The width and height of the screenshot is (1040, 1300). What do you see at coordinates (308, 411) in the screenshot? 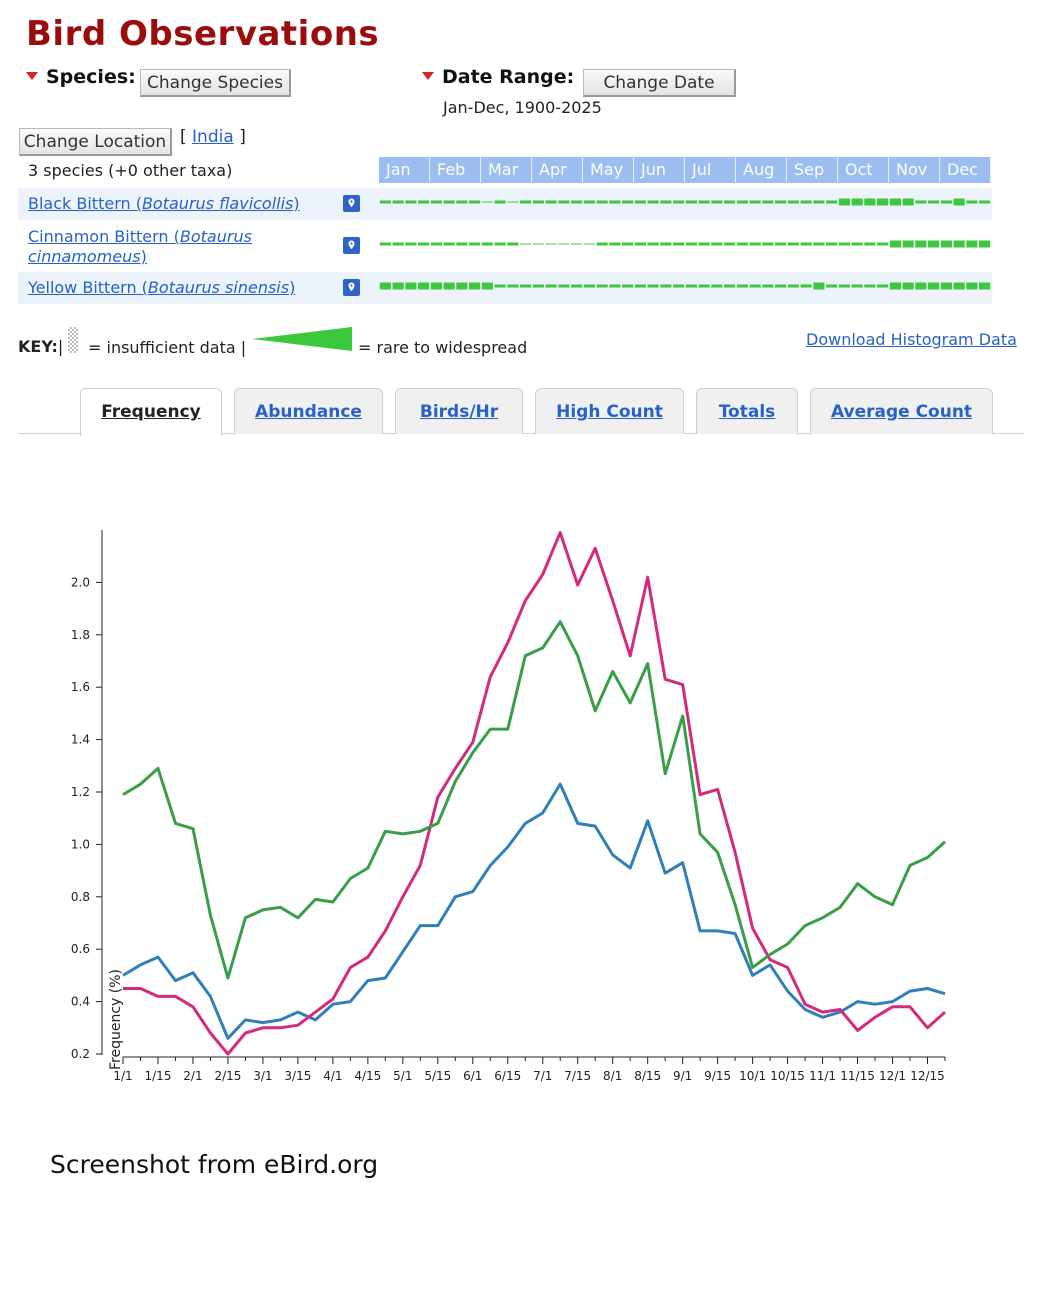
I see `tab-abundance: Abundance` at bounding box center [308, 411].